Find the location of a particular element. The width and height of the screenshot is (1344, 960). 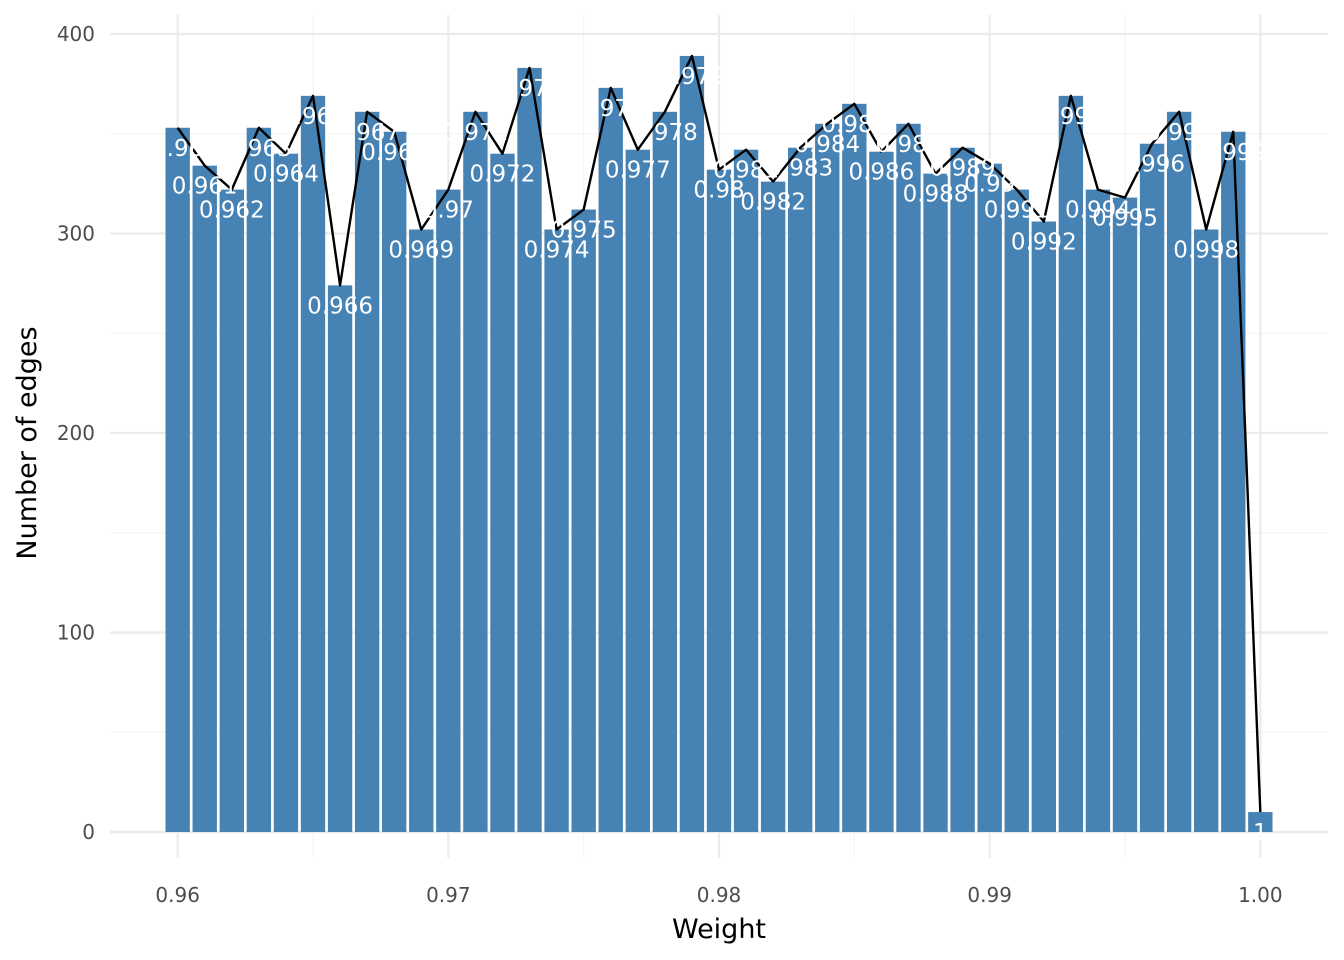

bar-value-label: 0.987 is located at coordinates (909, 145).